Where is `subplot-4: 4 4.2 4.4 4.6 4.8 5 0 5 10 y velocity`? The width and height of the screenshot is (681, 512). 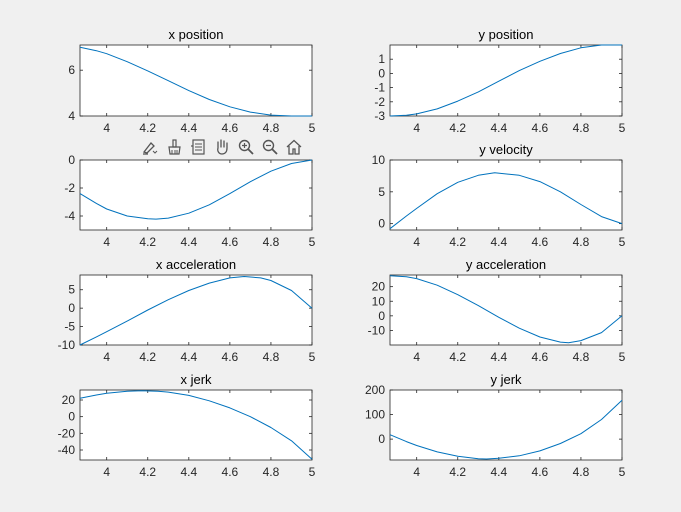
subplot-4: 4 4.2 4.4 4.6 4.8 5 0 5 10 y velocity is located at coordinates (499, 195).